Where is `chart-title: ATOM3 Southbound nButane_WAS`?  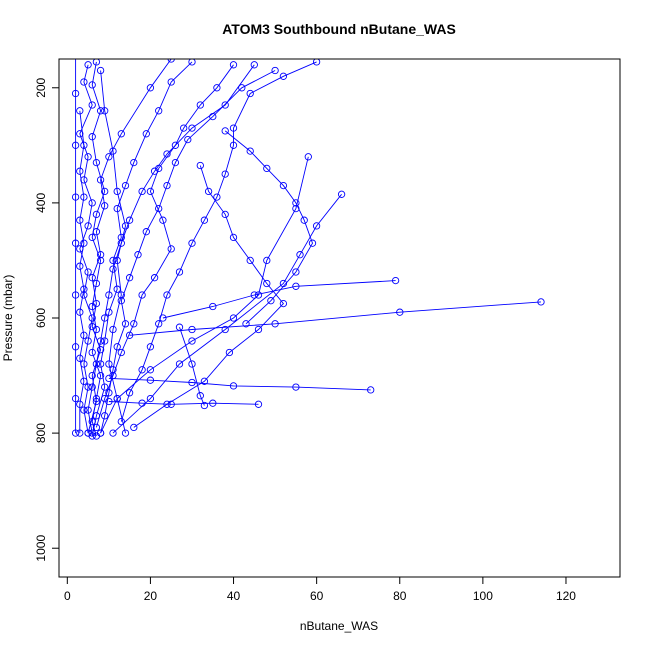
chart-title: ATOM3 Southbound nButane_WAS is located at coordinates (339, 29).